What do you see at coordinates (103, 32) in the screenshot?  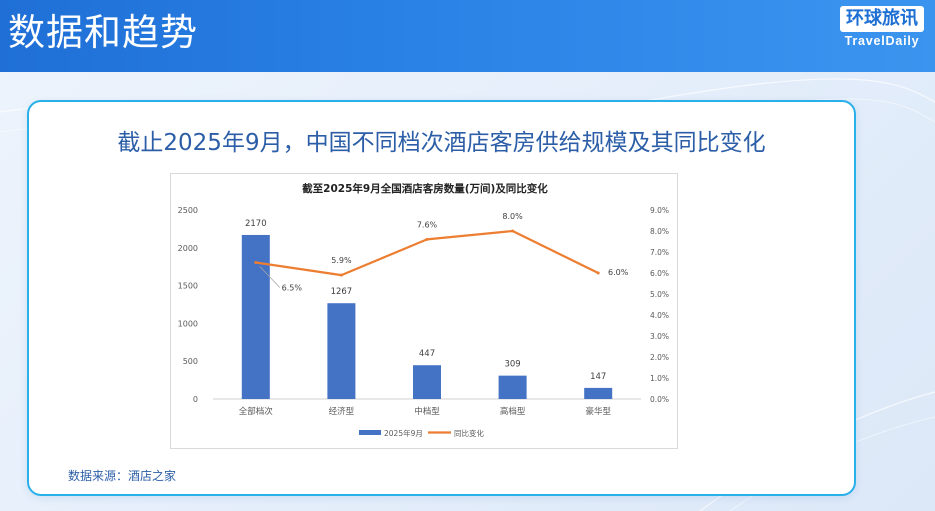 I see `page-title: 数据和趋势` at bounding box center [103, 32].